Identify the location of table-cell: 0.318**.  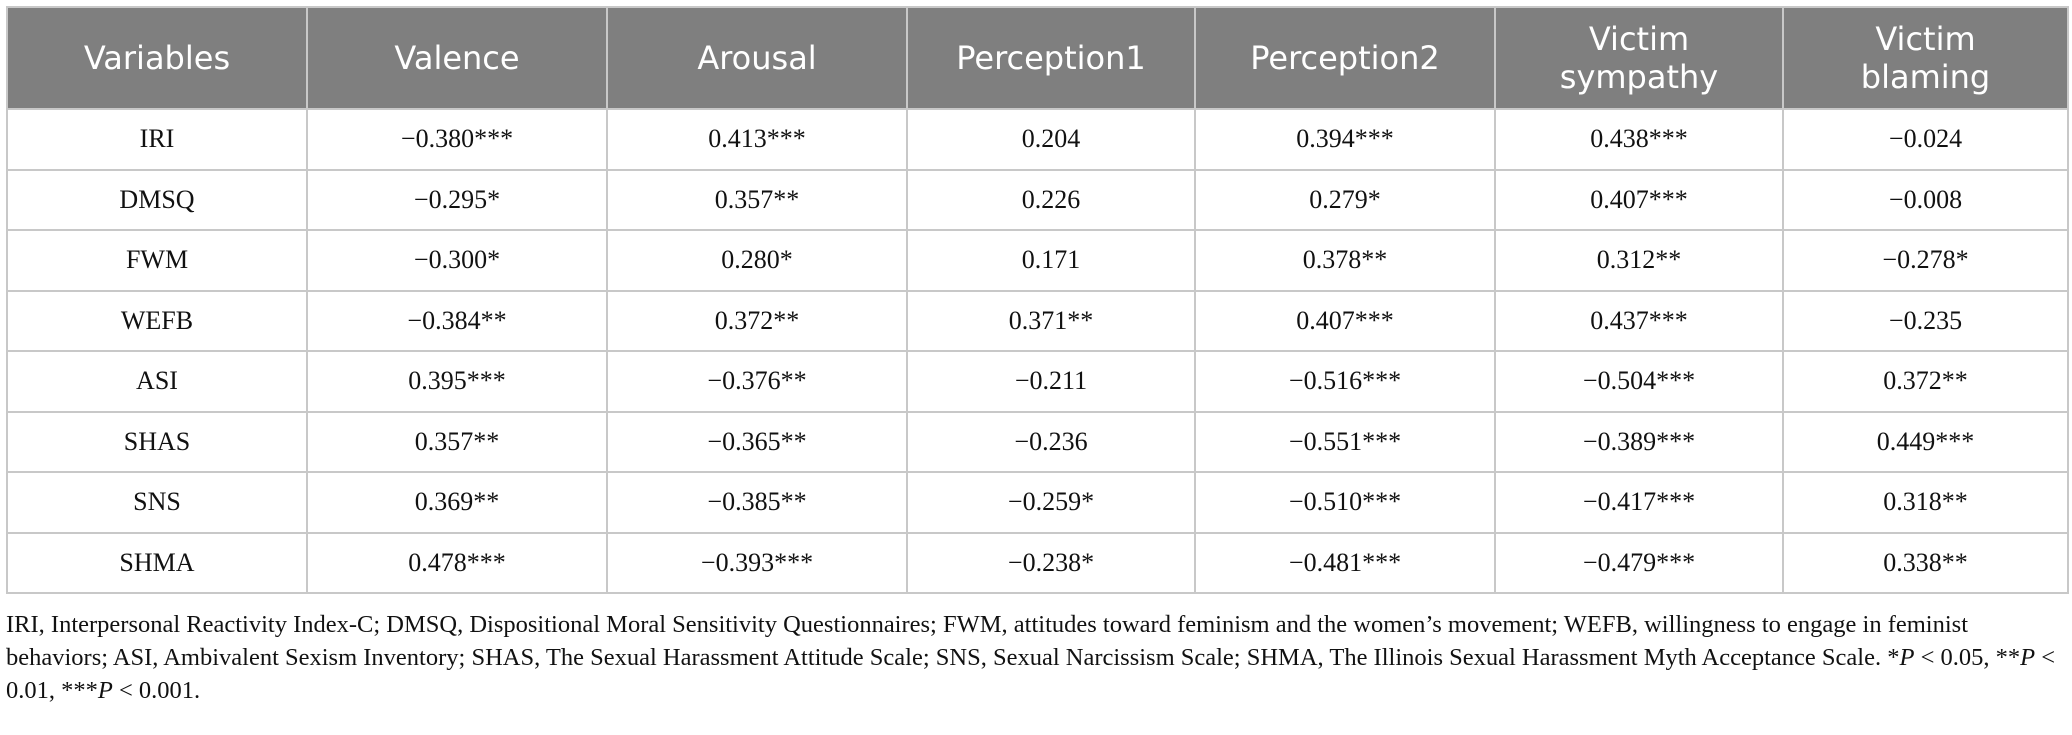
(1925, 502).